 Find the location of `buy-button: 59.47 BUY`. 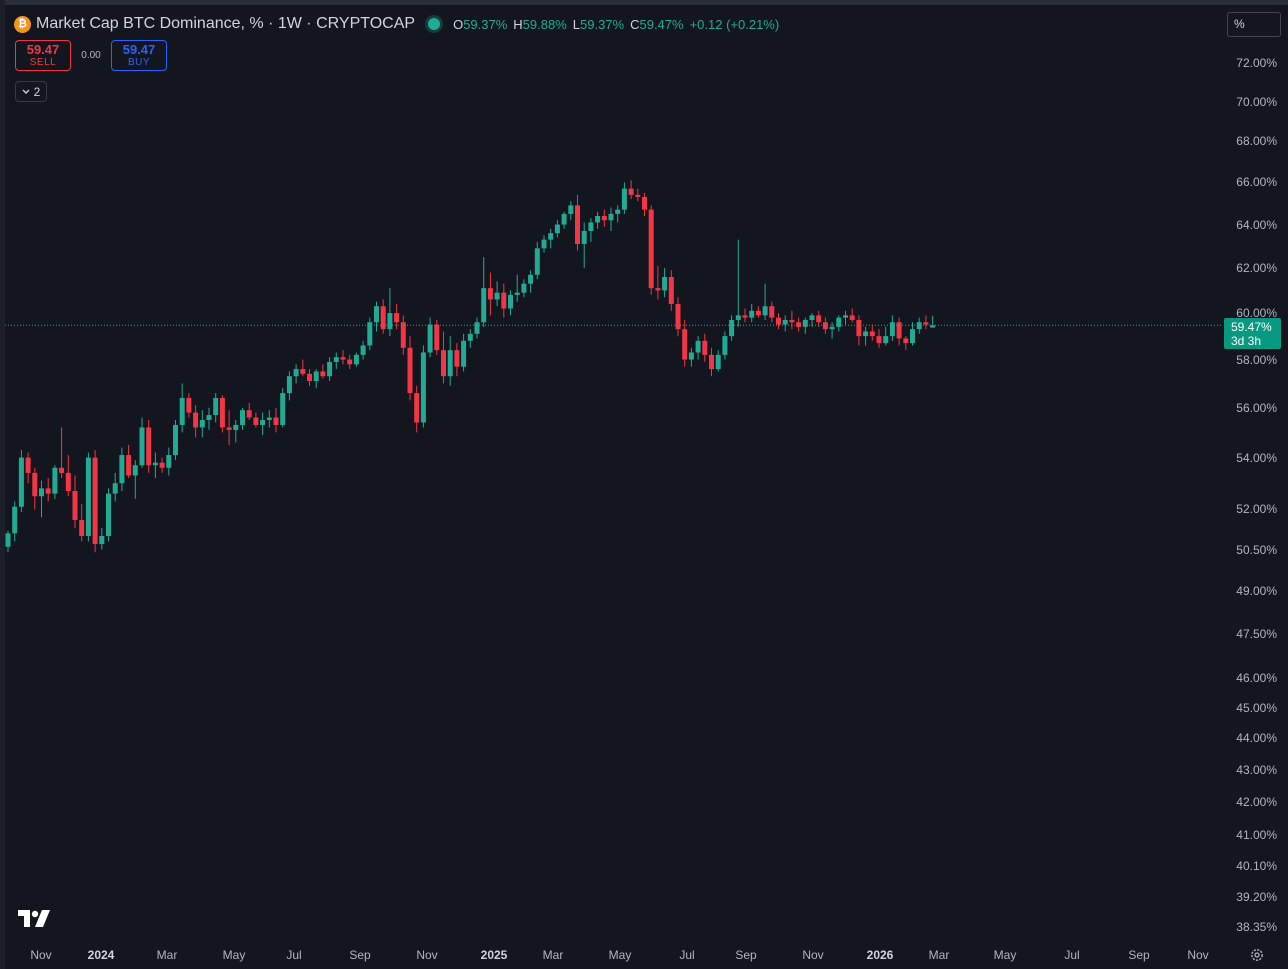

buy-button: 59.47 BUY is located at coordinates (139, 55).